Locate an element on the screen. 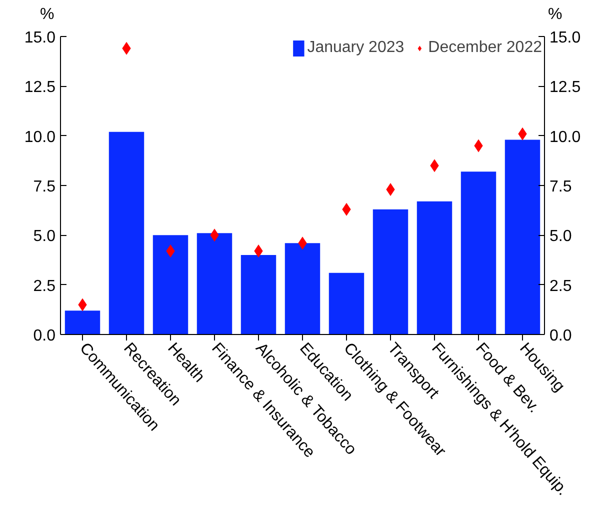 The image size is (604, 507). y2-axis-title: % is located at coordinates (555, 15).